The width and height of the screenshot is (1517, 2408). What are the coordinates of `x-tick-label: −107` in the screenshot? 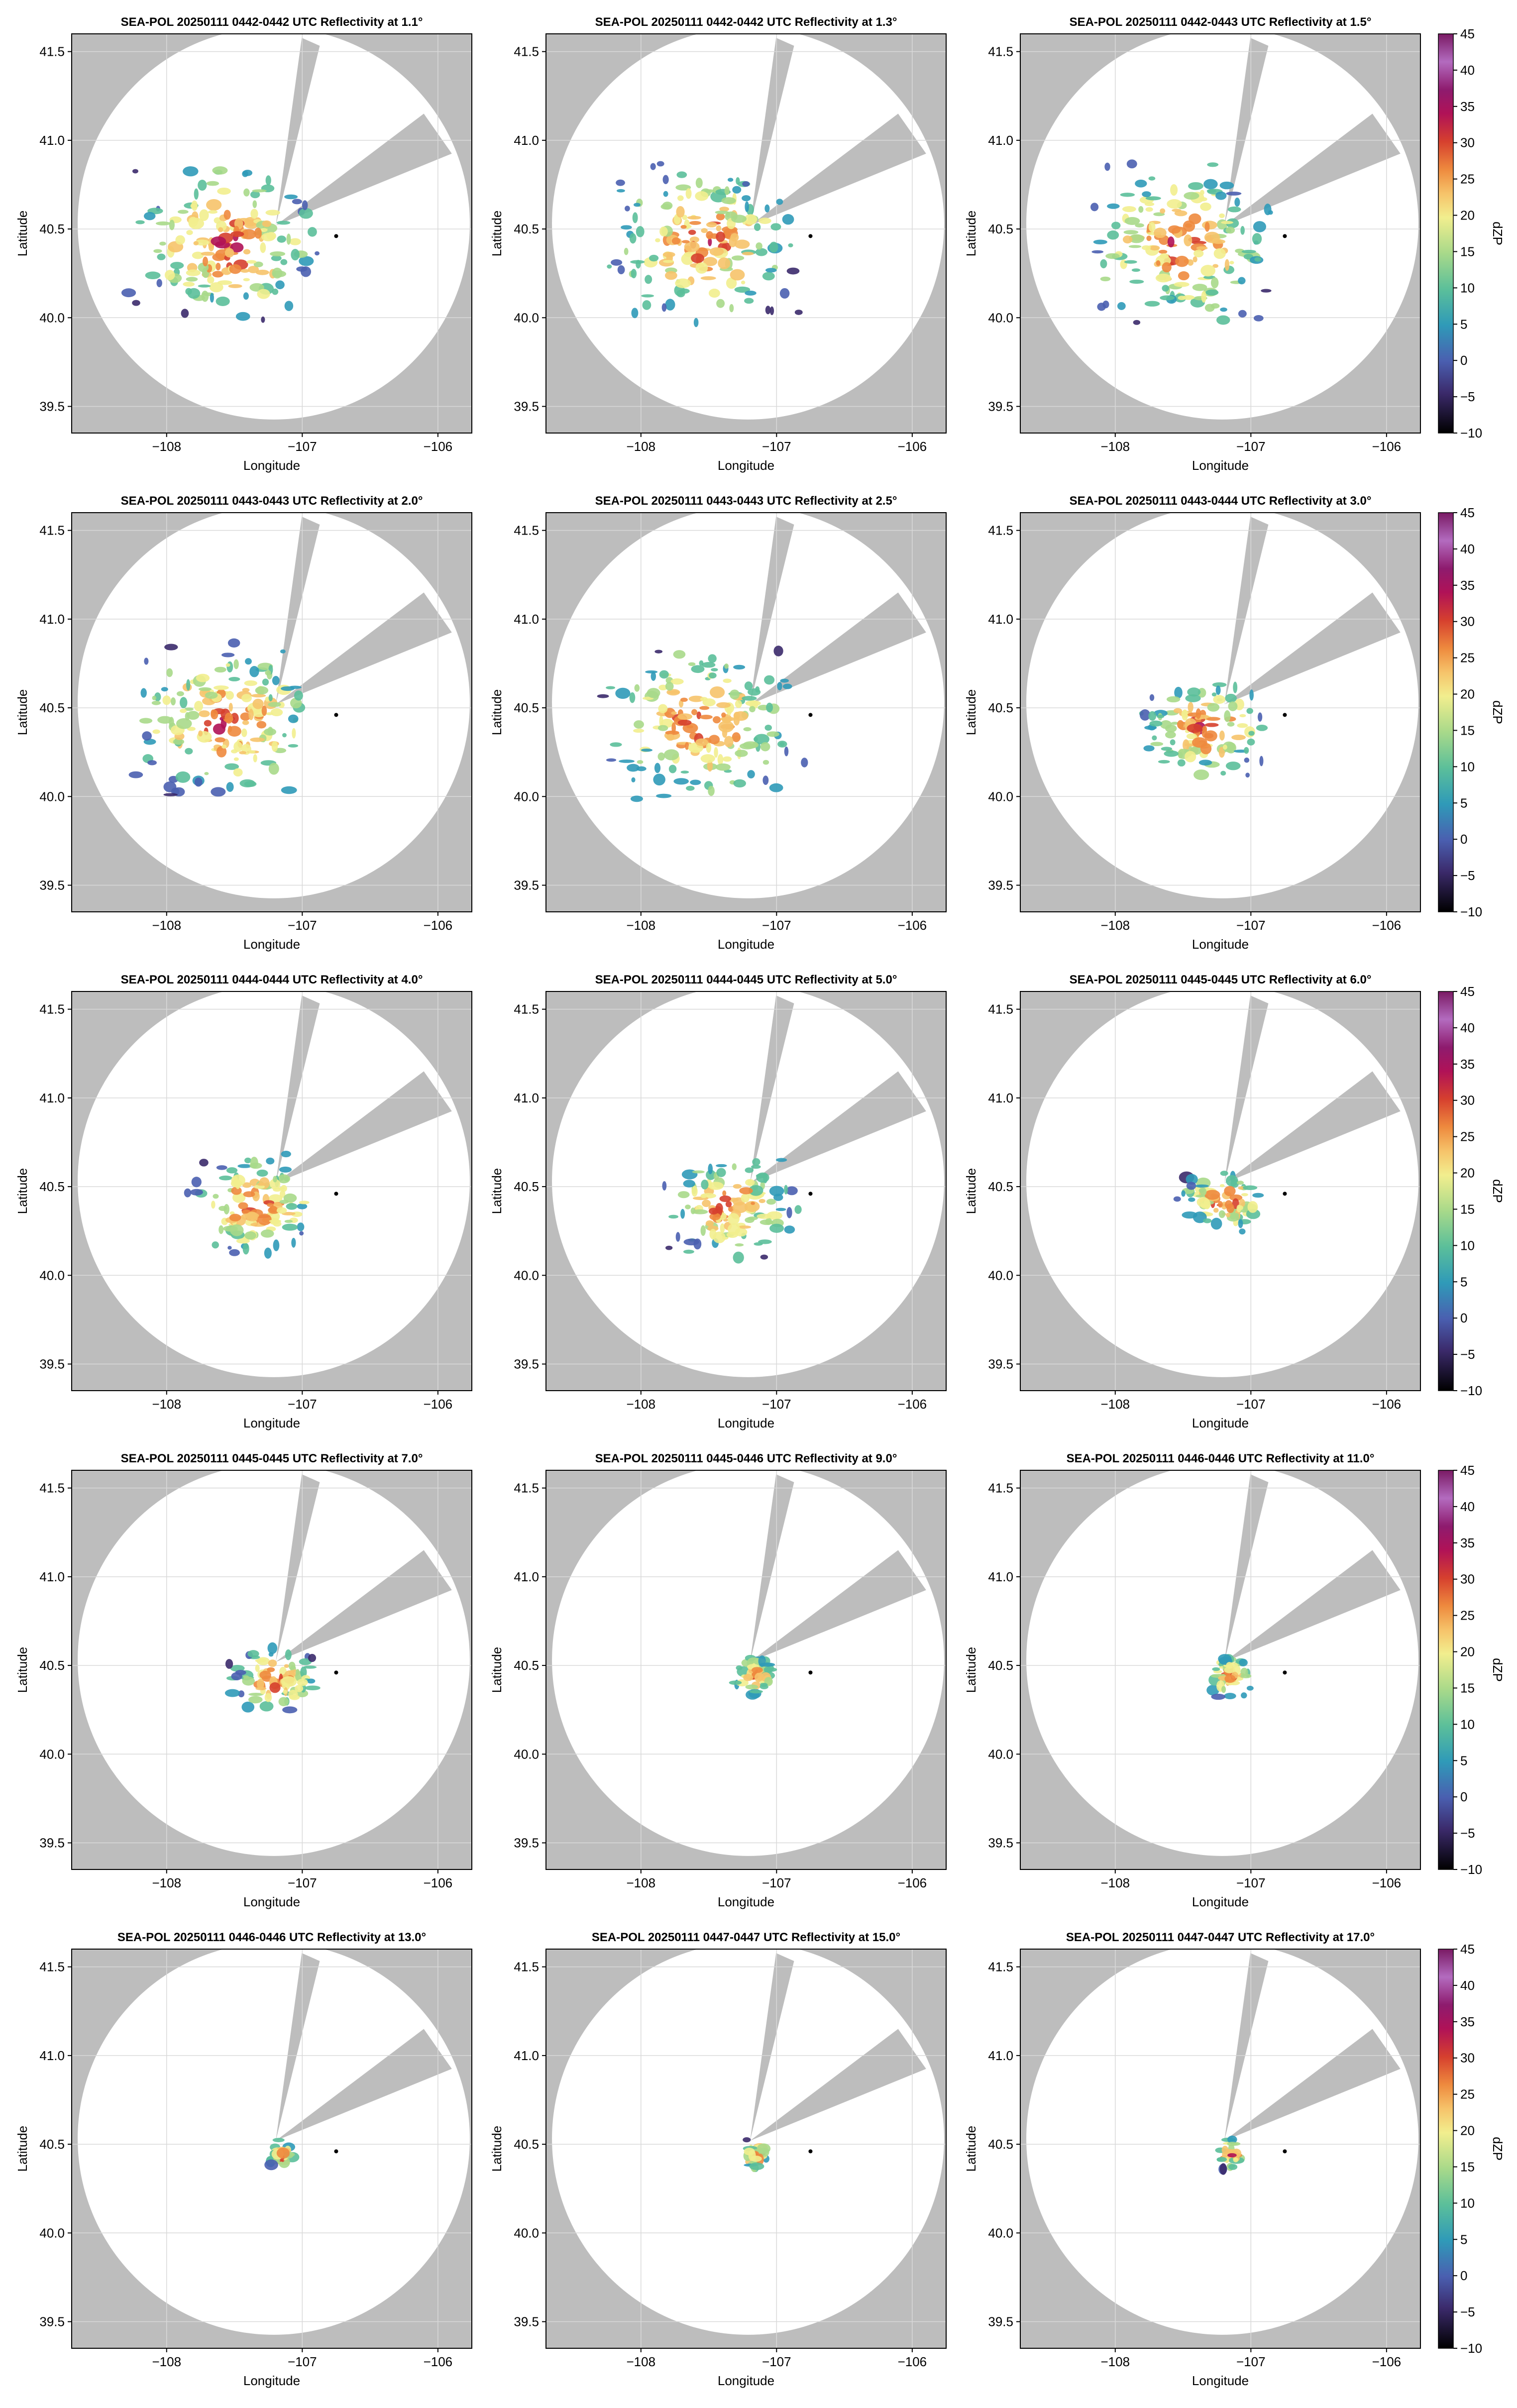 It's located at (302, 925).